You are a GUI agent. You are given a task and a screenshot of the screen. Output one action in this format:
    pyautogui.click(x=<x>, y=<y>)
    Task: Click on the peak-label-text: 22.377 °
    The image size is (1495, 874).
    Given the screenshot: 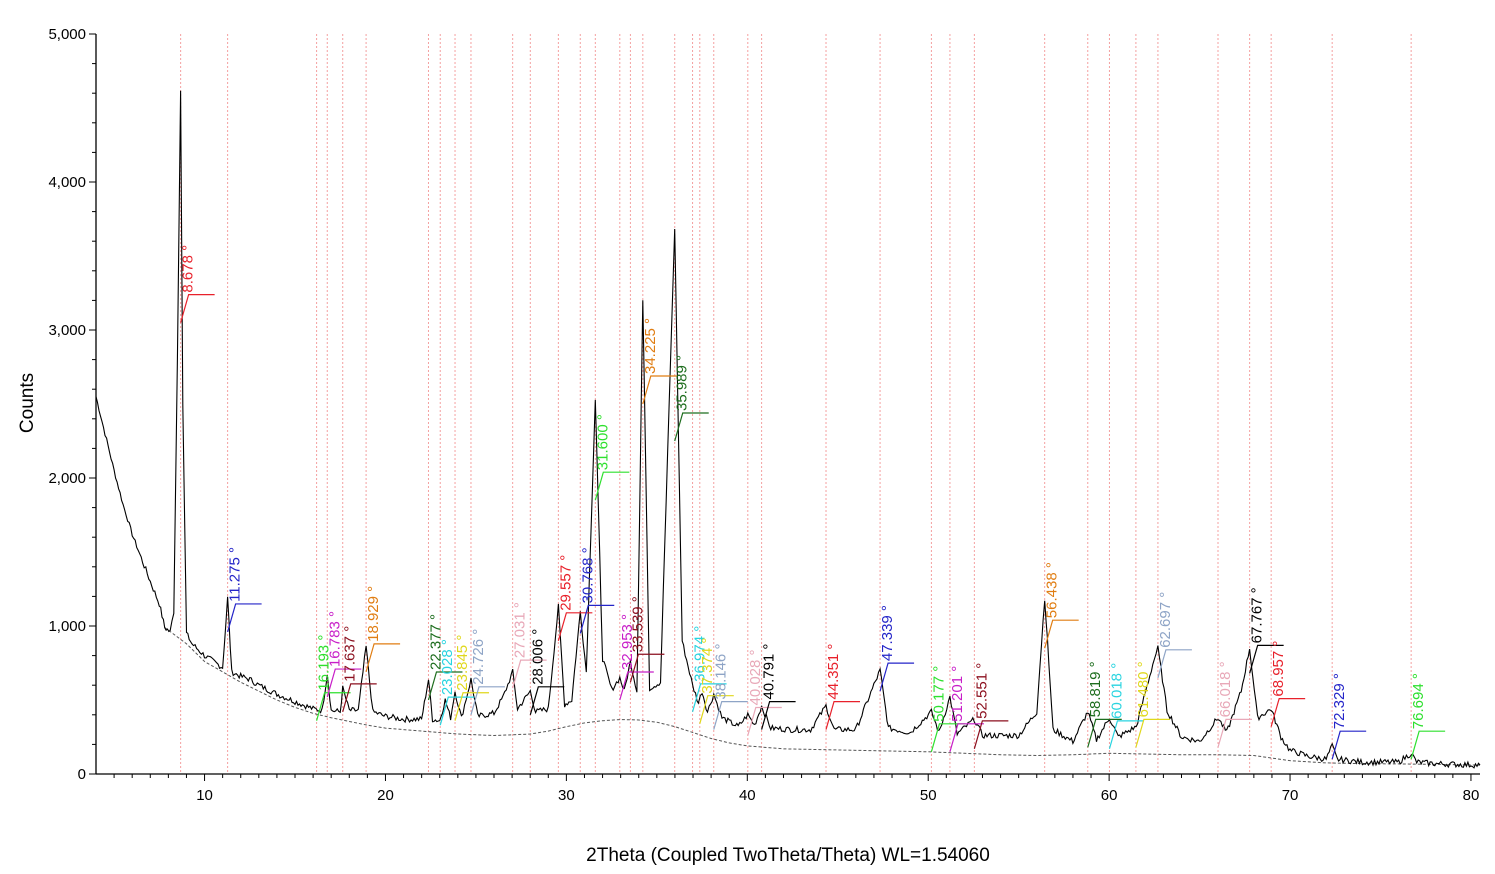 What is the action you would take?
    pyautogui.click(x=435, y=642)
    